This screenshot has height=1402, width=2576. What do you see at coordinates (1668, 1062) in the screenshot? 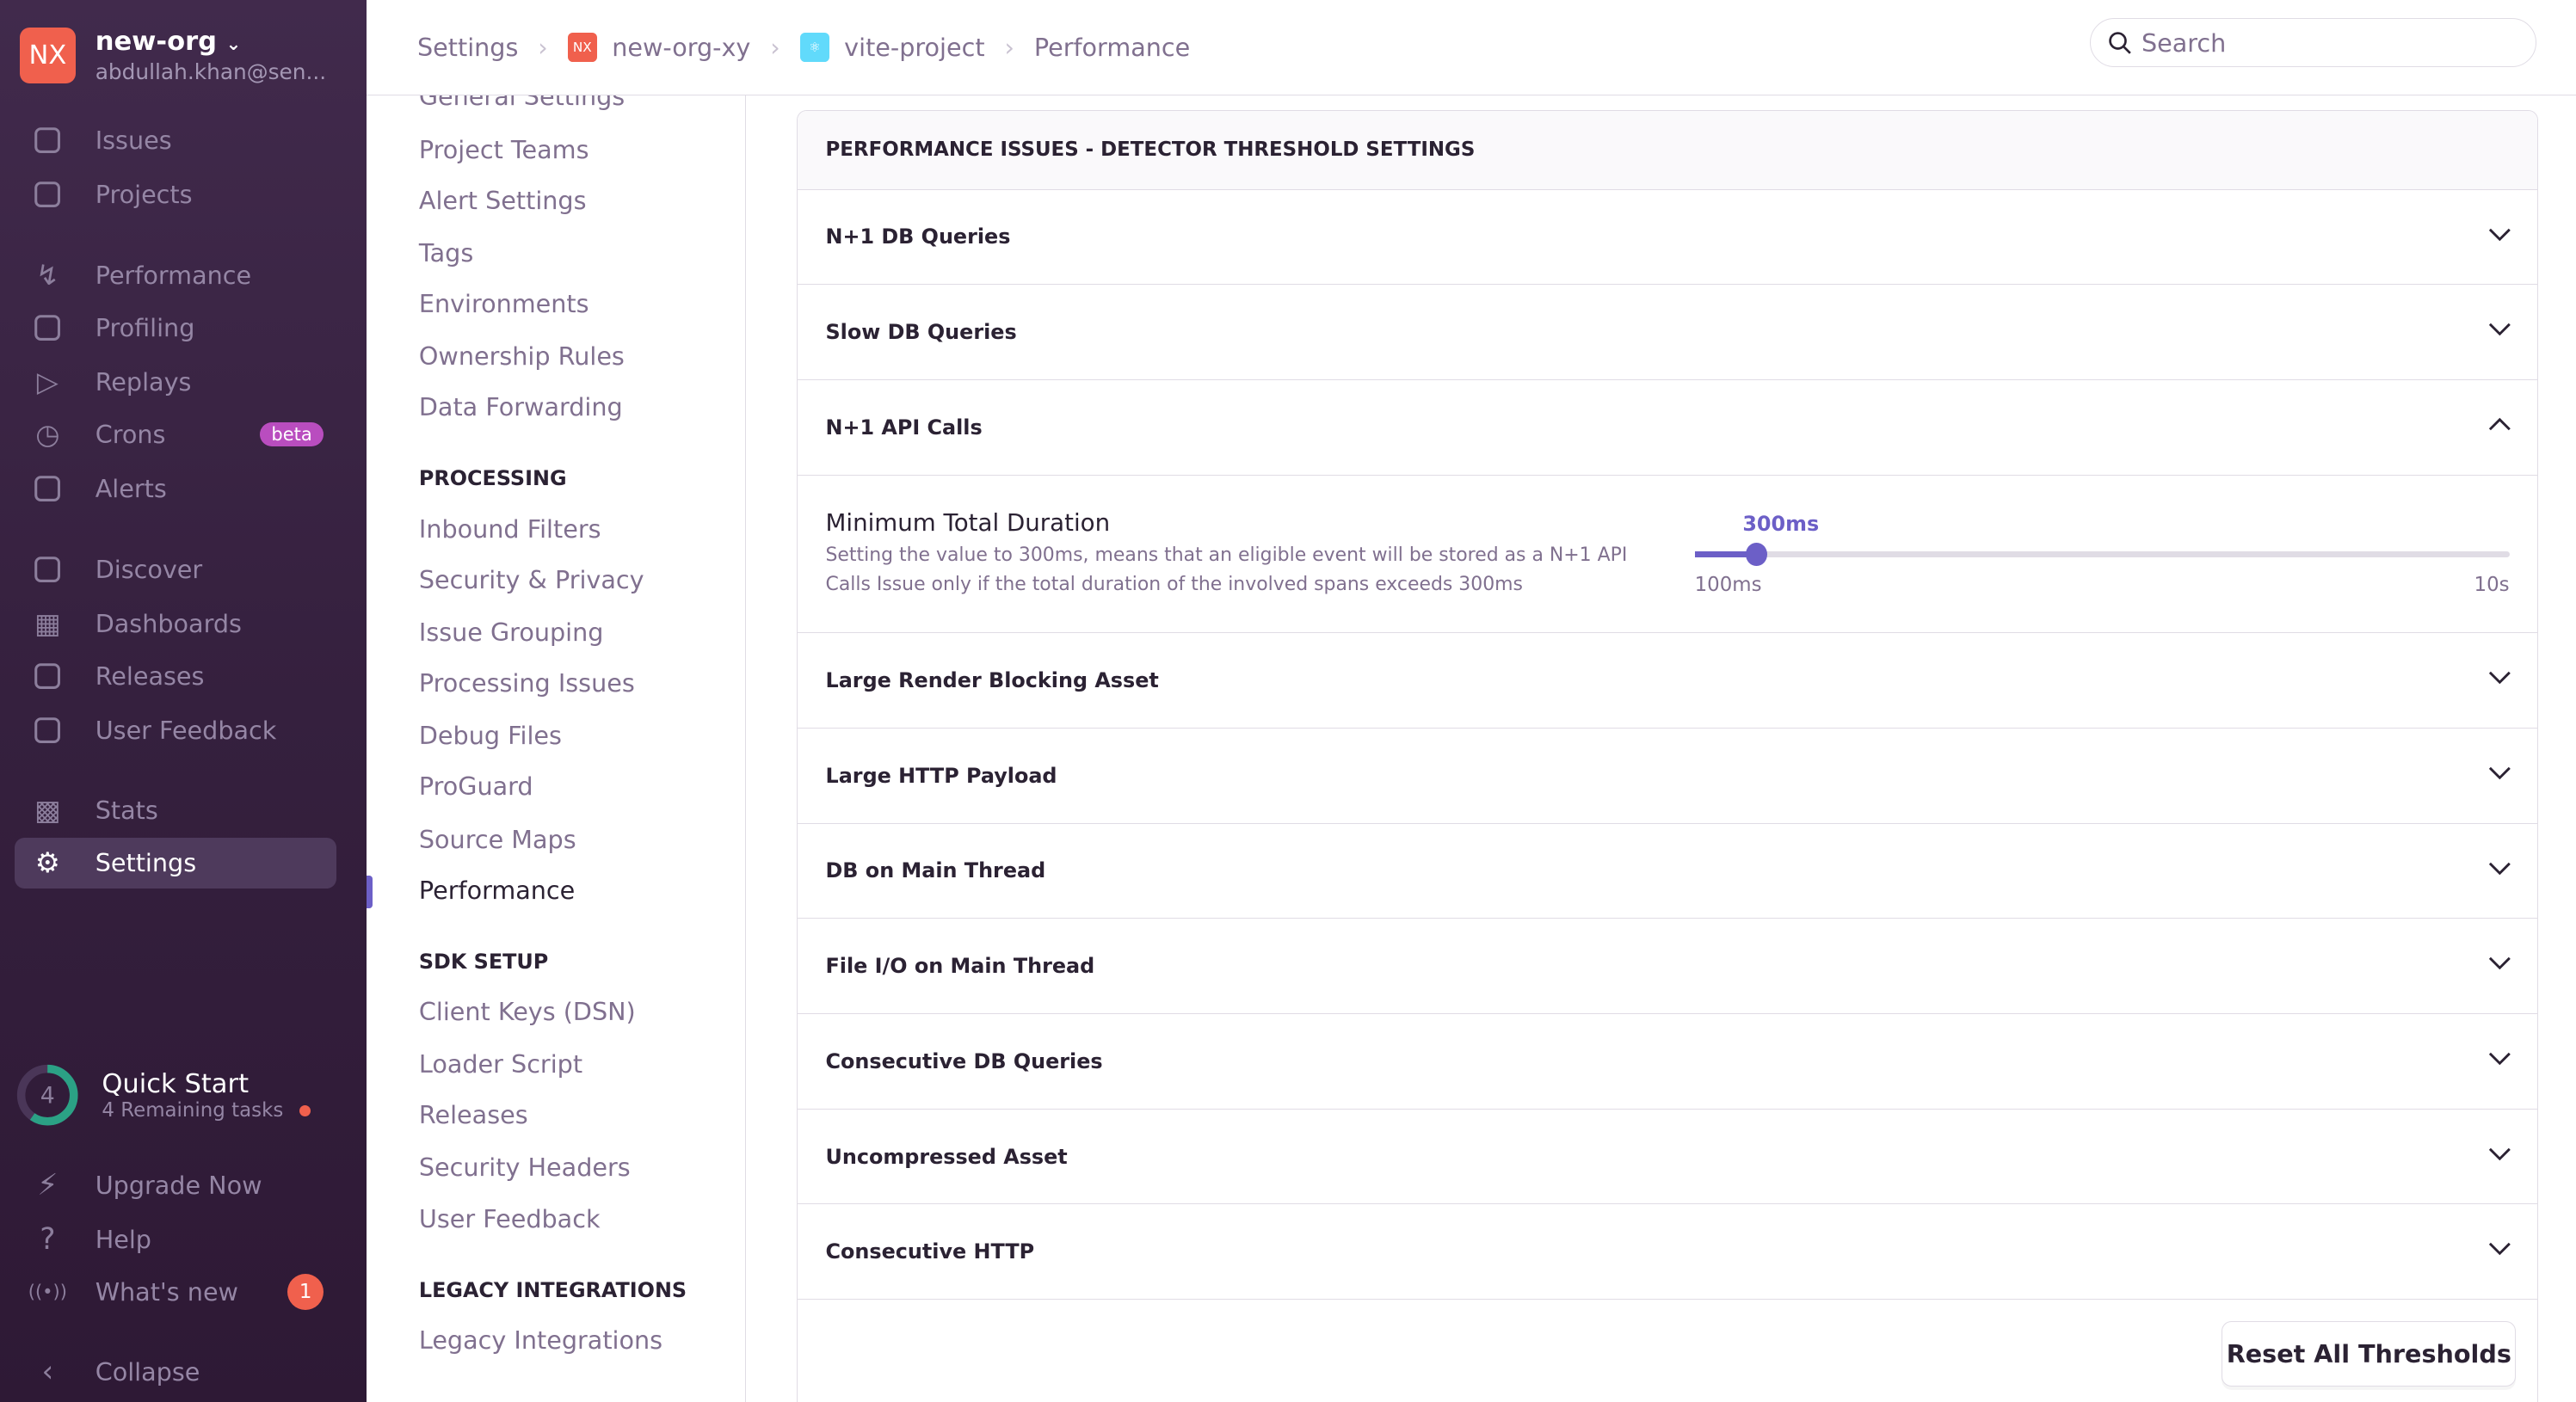
I see `detector-row-consecutive-db-queries: Consecutive DB Queries` at bounding box center [1668, 1062].